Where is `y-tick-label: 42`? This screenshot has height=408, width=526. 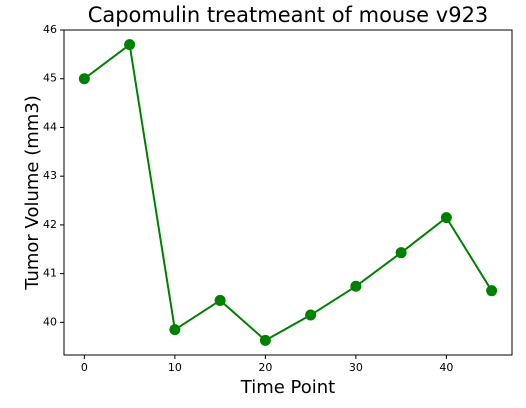 y-tick-label: 42 is located at coordinates (50, 224).